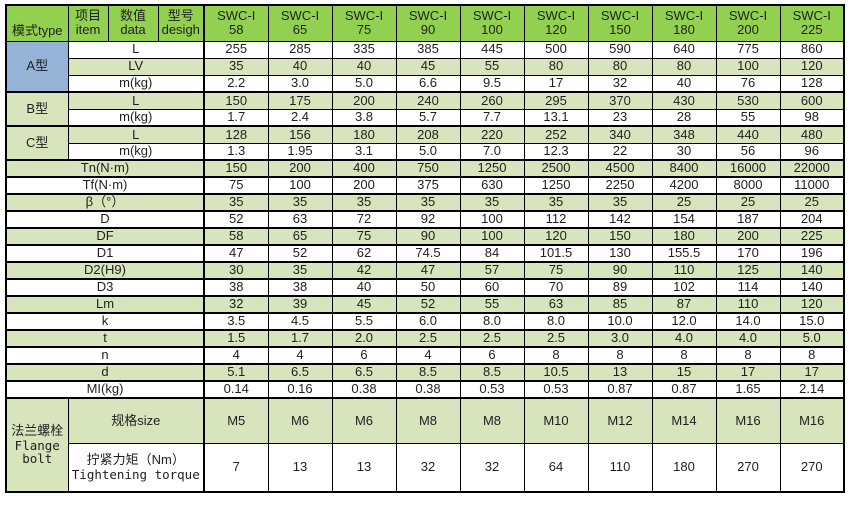  Describe the element at coordinates (428, 23) in the screenshot. I see `header-model-90: SWC-I 90` at that location.